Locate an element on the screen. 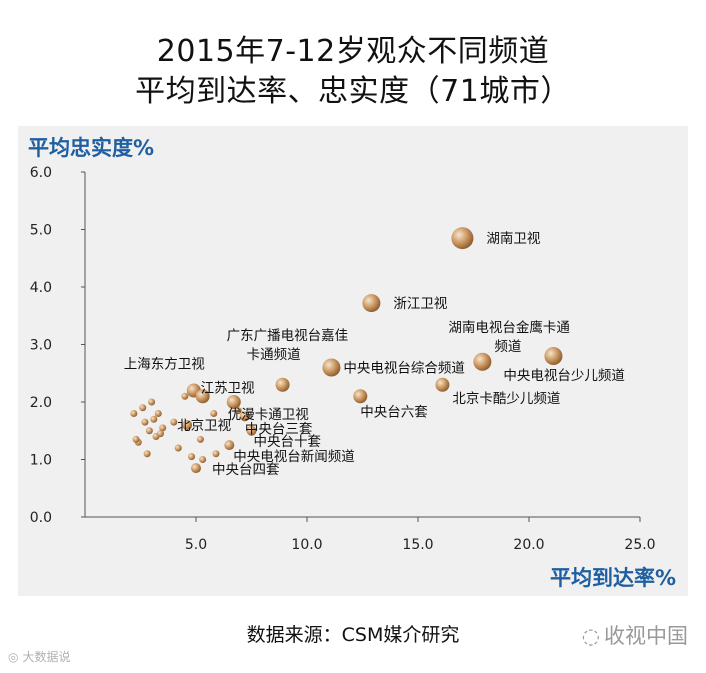 The height and width of the screenshot is (673, 706). x-tick-label: 15.0 is located at coordinates (417, 545).